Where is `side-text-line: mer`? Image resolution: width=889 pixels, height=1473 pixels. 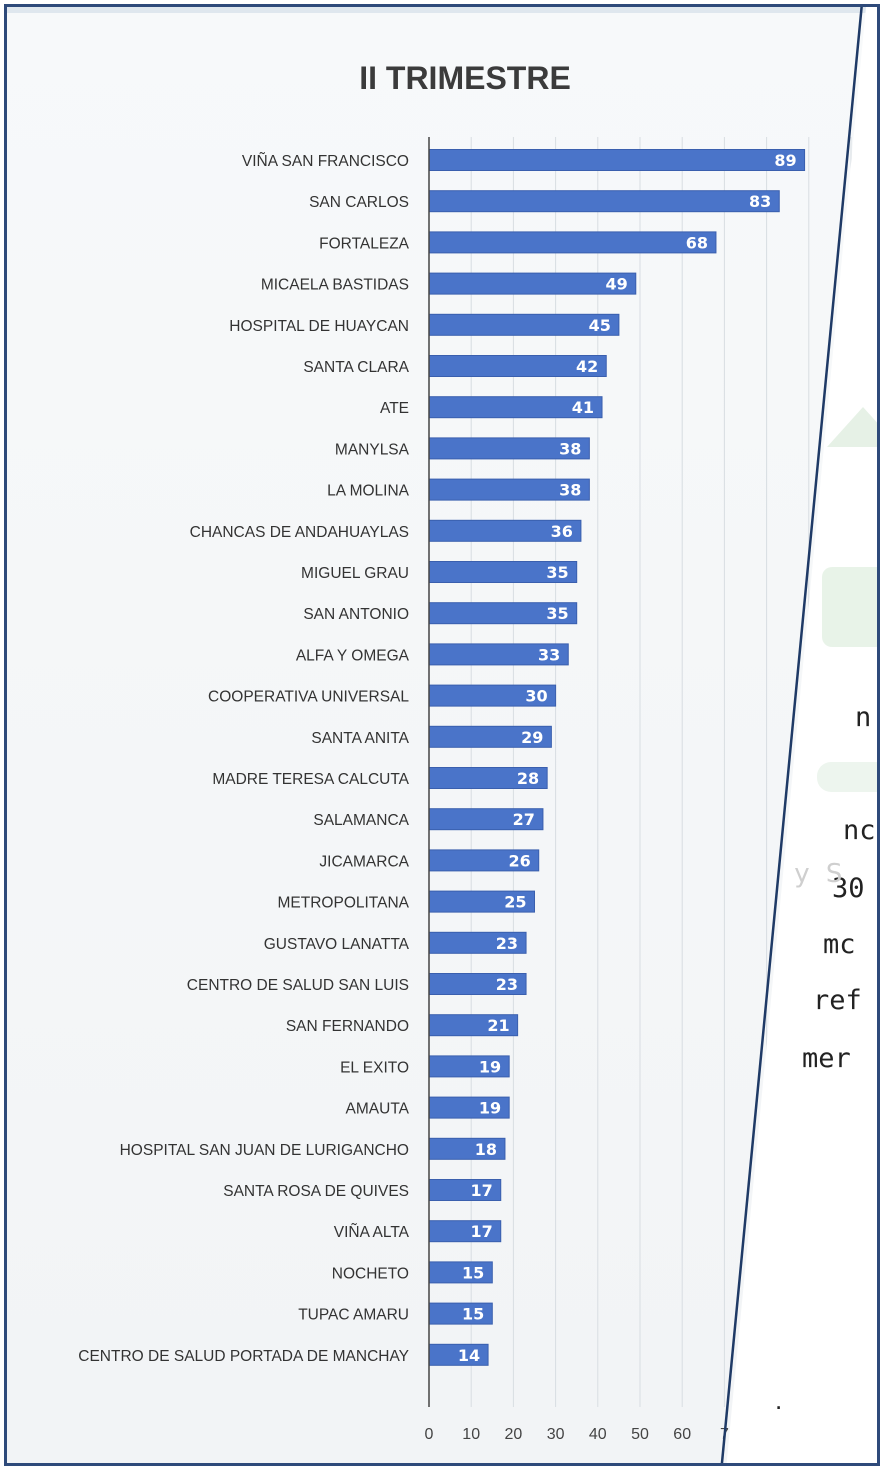 side-text-line: mer is located at coordinates (826, 1058).